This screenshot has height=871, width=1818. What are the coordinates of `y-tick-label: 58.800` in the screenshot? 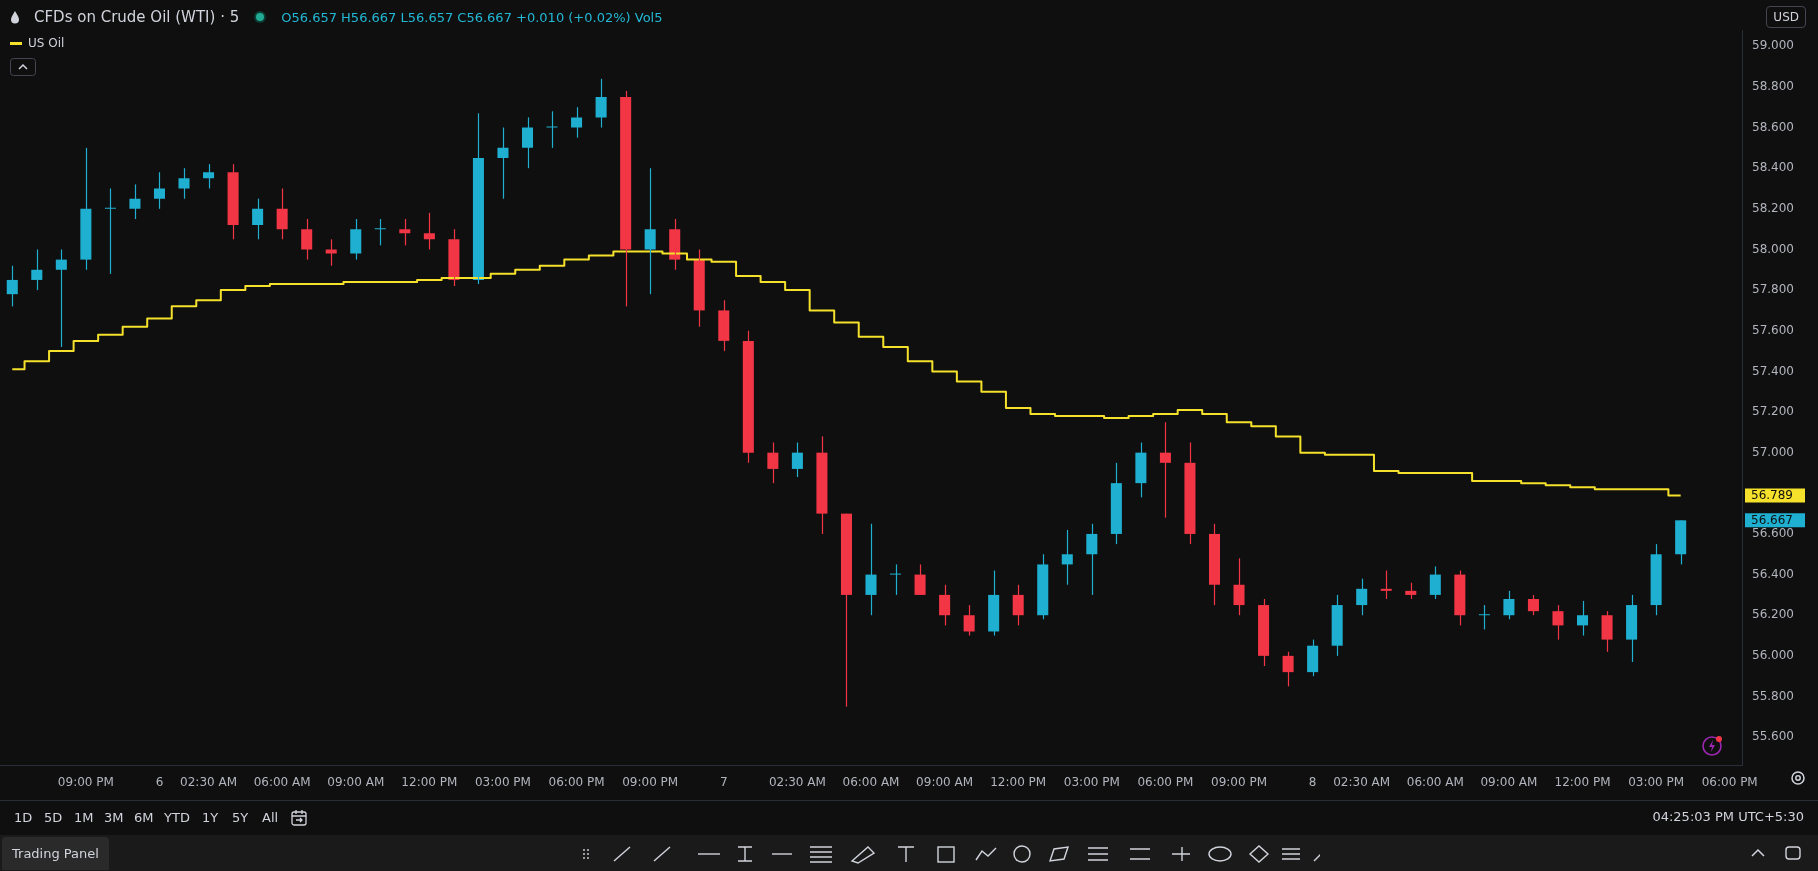 It's located at (1773, 86).